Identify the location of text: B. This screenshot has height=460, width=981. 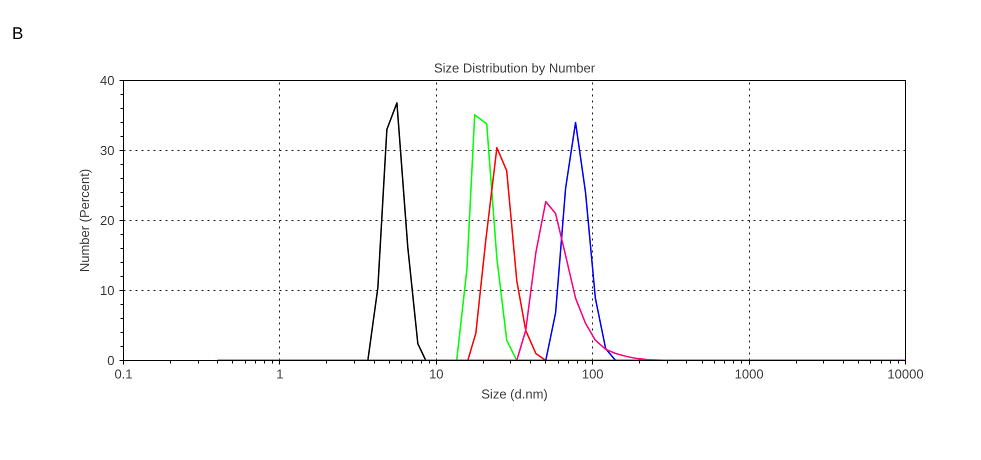
(18, 34).